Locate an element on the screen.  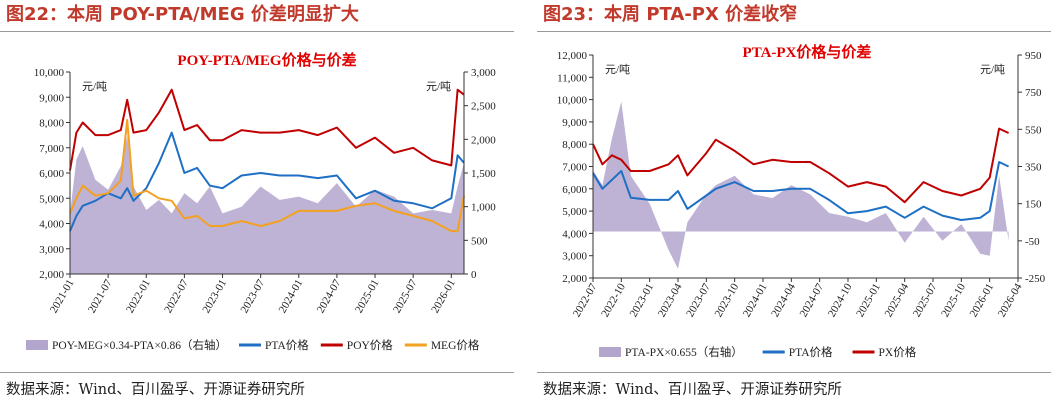
x-tick-label: 2022-10 is located at coordinates (613, 300).